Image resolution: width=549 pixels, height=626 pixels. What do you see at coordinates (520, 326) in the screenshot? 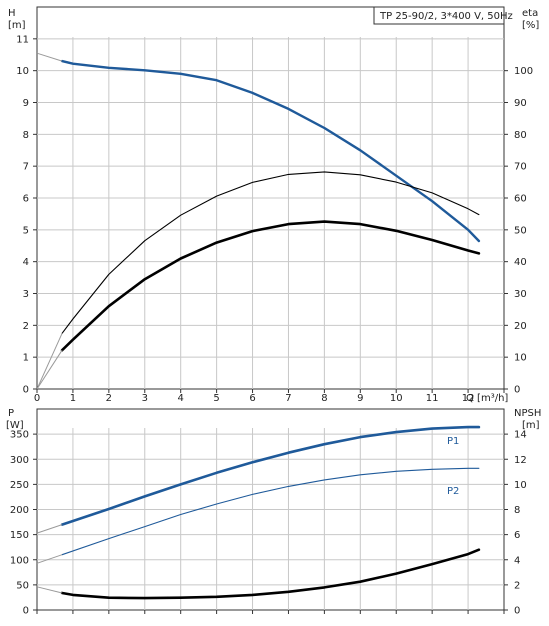
I see `y2-tick-label: 20` at bounding box center [520, 326].